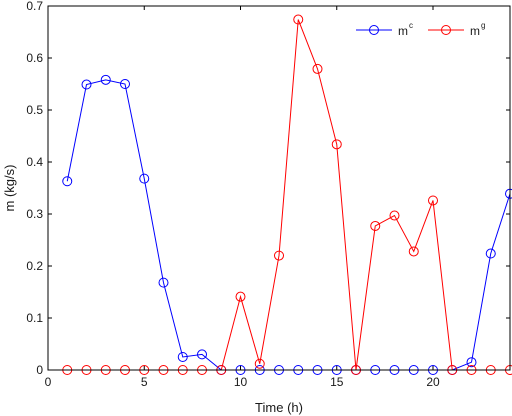  What do you see at coordinates (48, 382) in the screenshot?
I see `x-tick-label: 0` at bounding box center [48, 382].